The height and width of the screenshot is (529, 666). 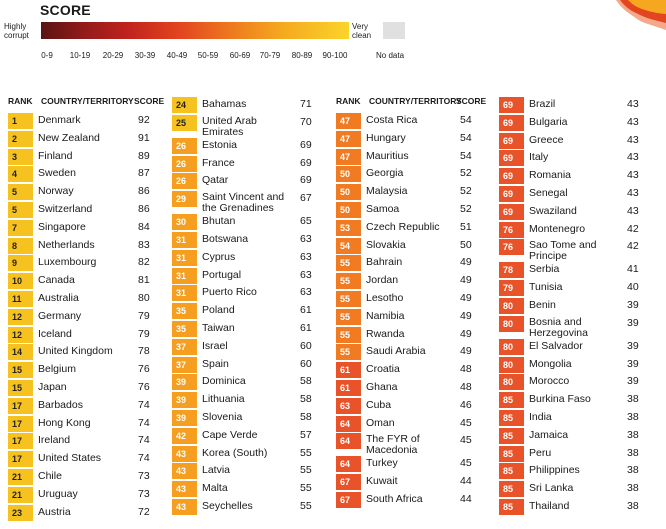 What do you see at coordinates (362, 31) in the screenshot?
I see `legend-right-label: Very clean` at bounding box center [362, 31].